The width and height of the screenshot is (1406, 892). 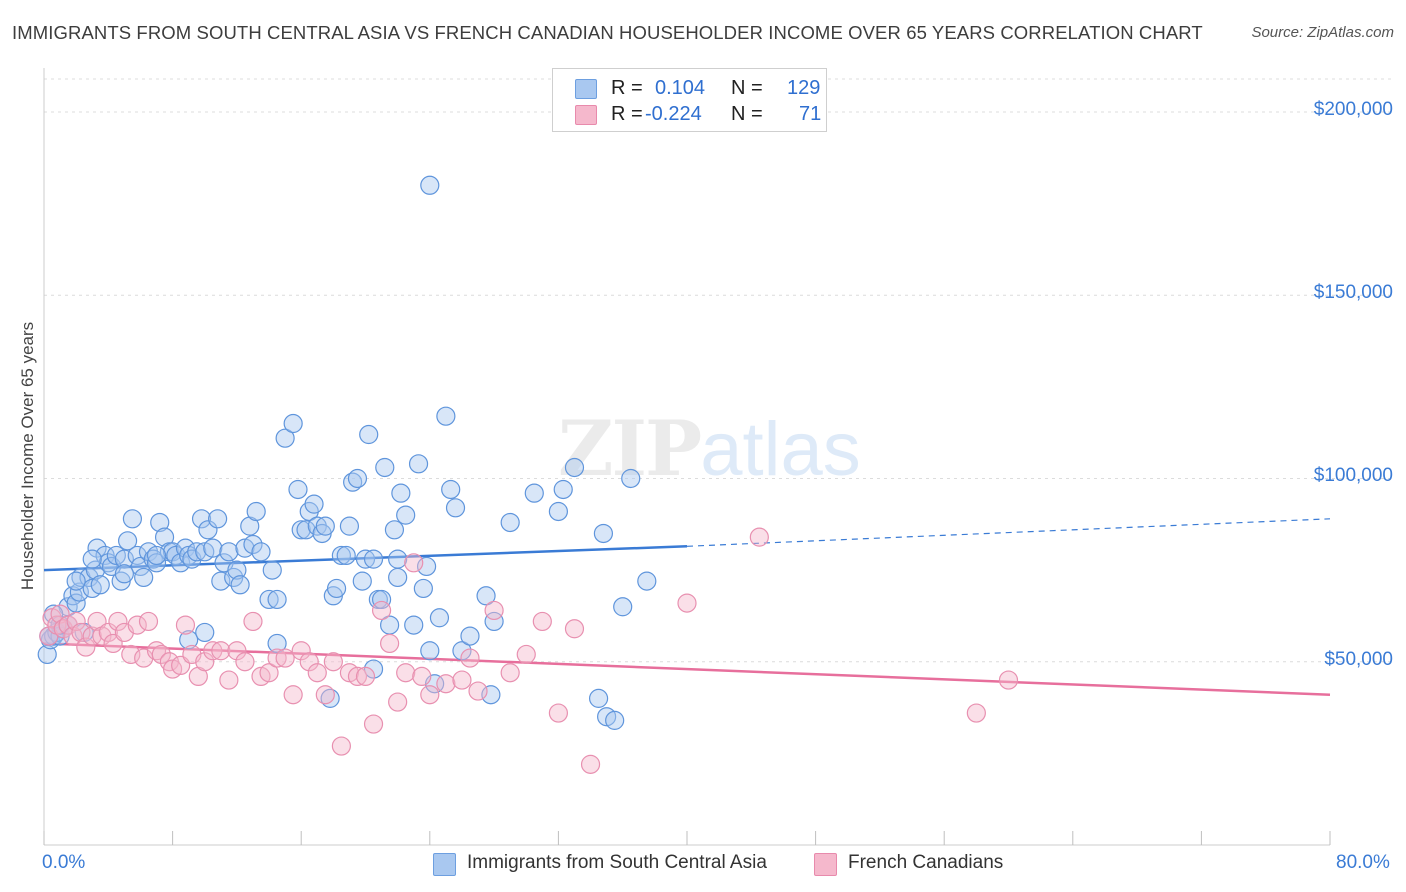 What do you see at coordinates (810, 114) in the screenshot?
I see `legend-n-value: 71` at bounding box center [810, 114].